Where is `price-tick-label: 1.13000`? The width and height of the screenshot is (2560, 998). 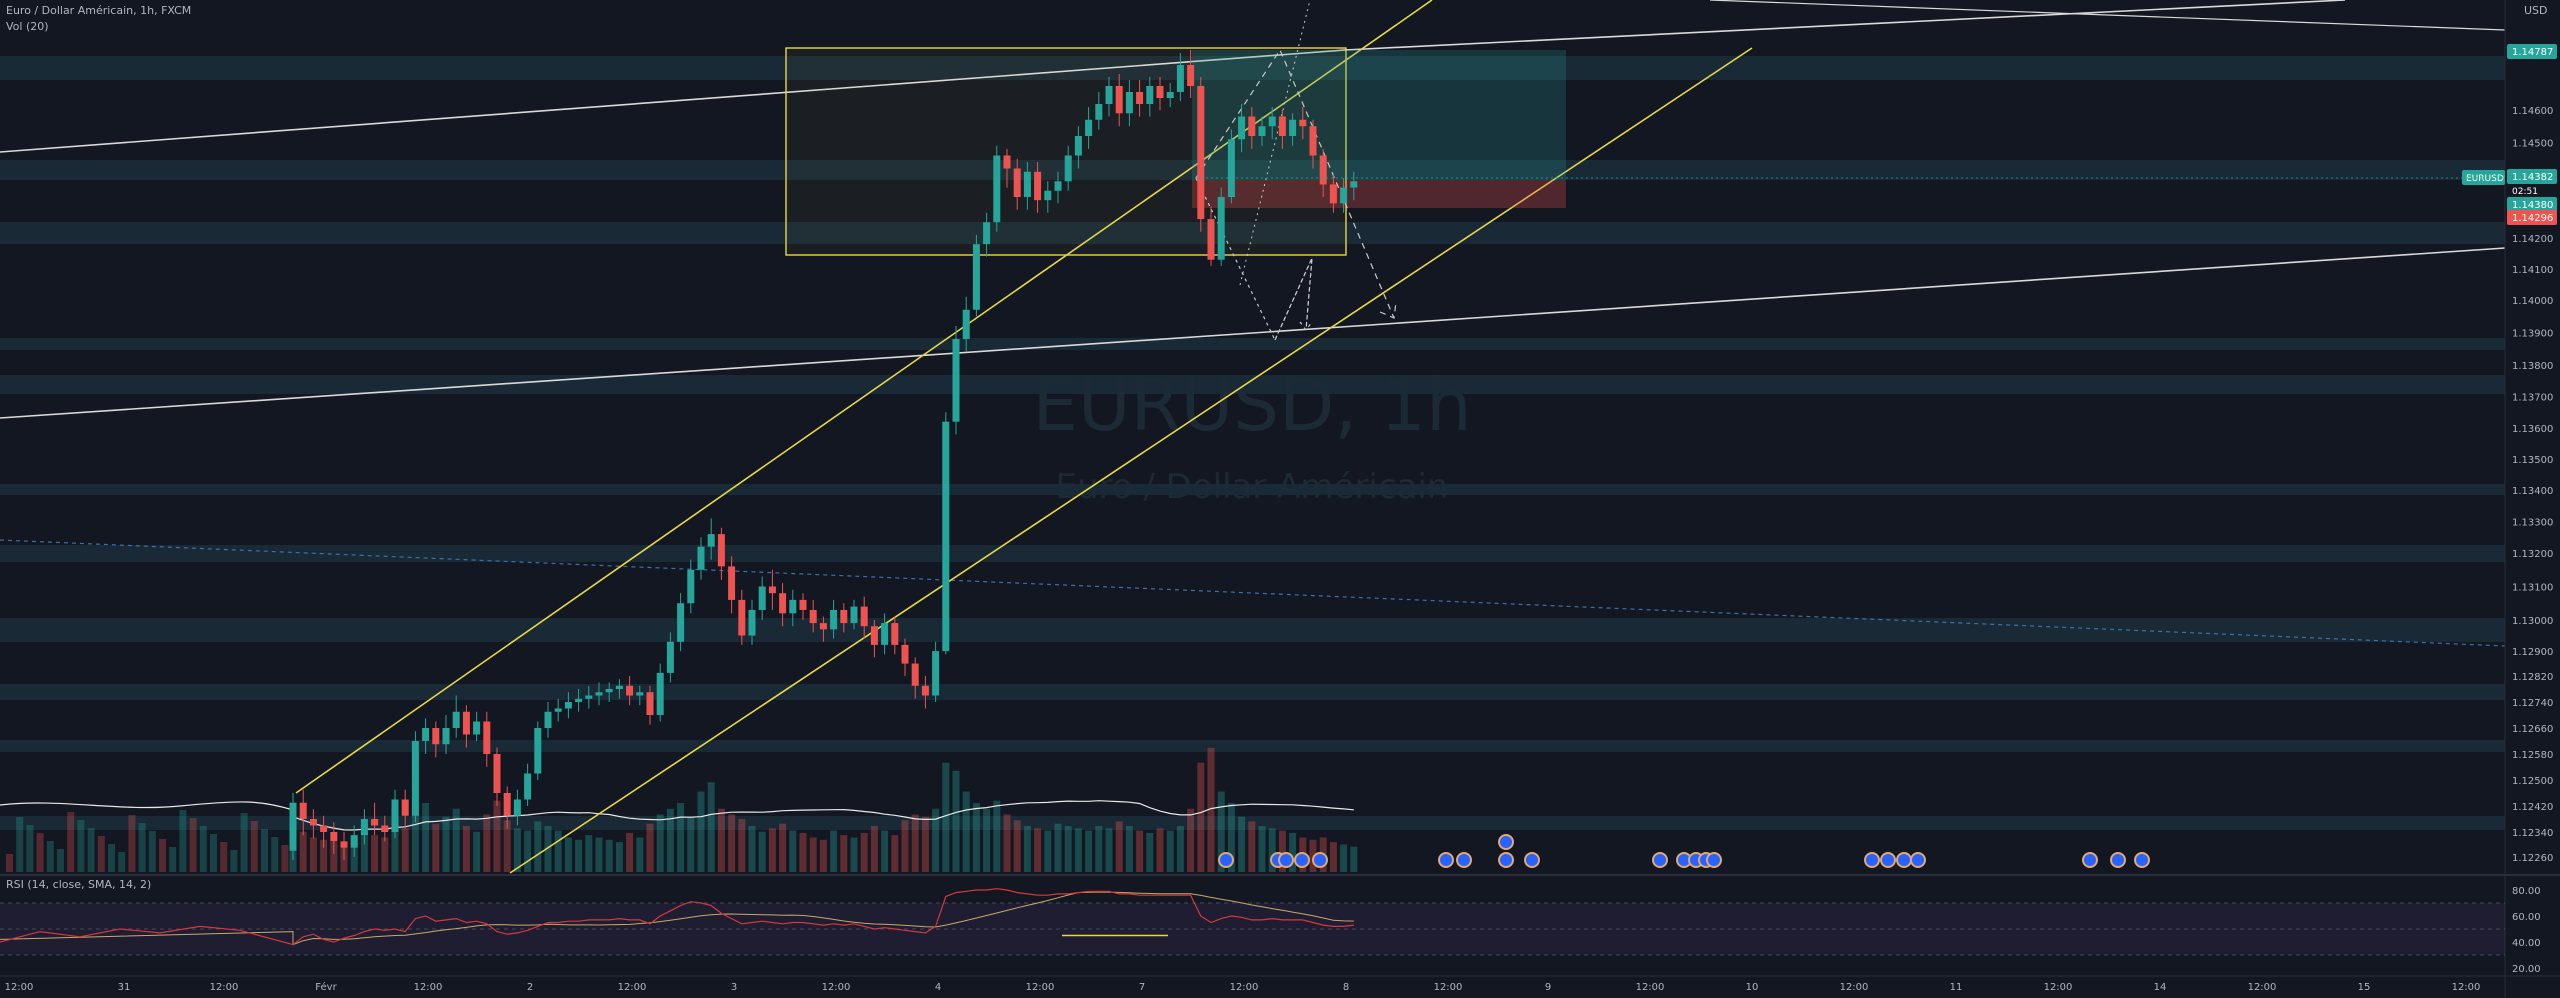
price-tick-label: 1.13000 is located at coordinates (2532, 621).